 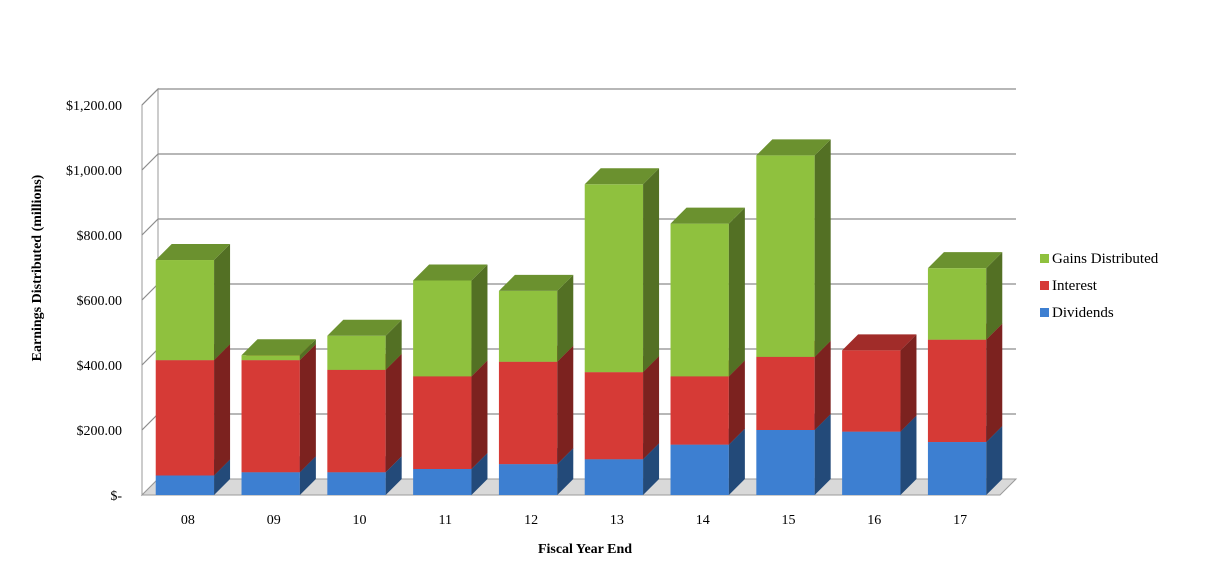 What do you see at coordinates (789, 520) in the screenshot?
I see `x-tick-label: 15` at bounding box center [789, 520].